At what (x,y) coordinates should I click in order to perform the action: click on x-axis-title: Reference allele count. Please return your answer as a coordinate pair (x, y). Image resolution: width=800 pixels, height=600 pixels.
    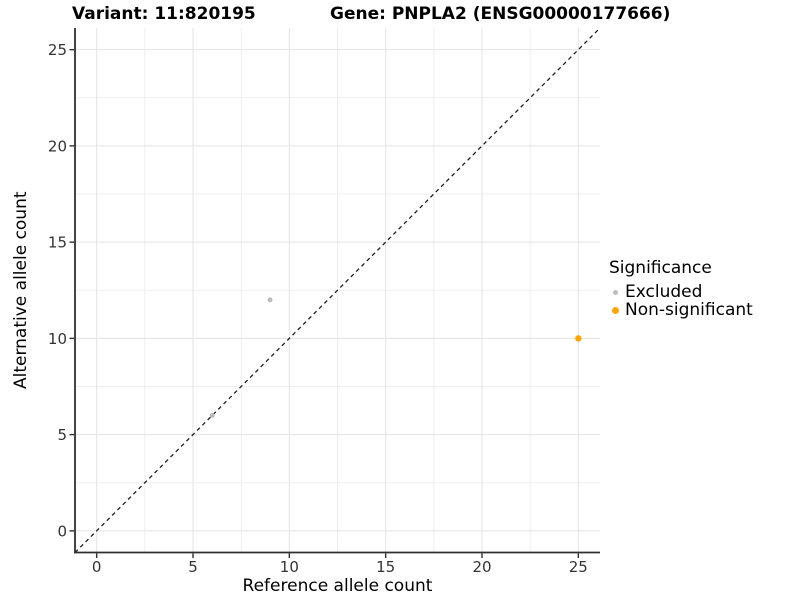
    Looking at the image, I should click on (338, 586).